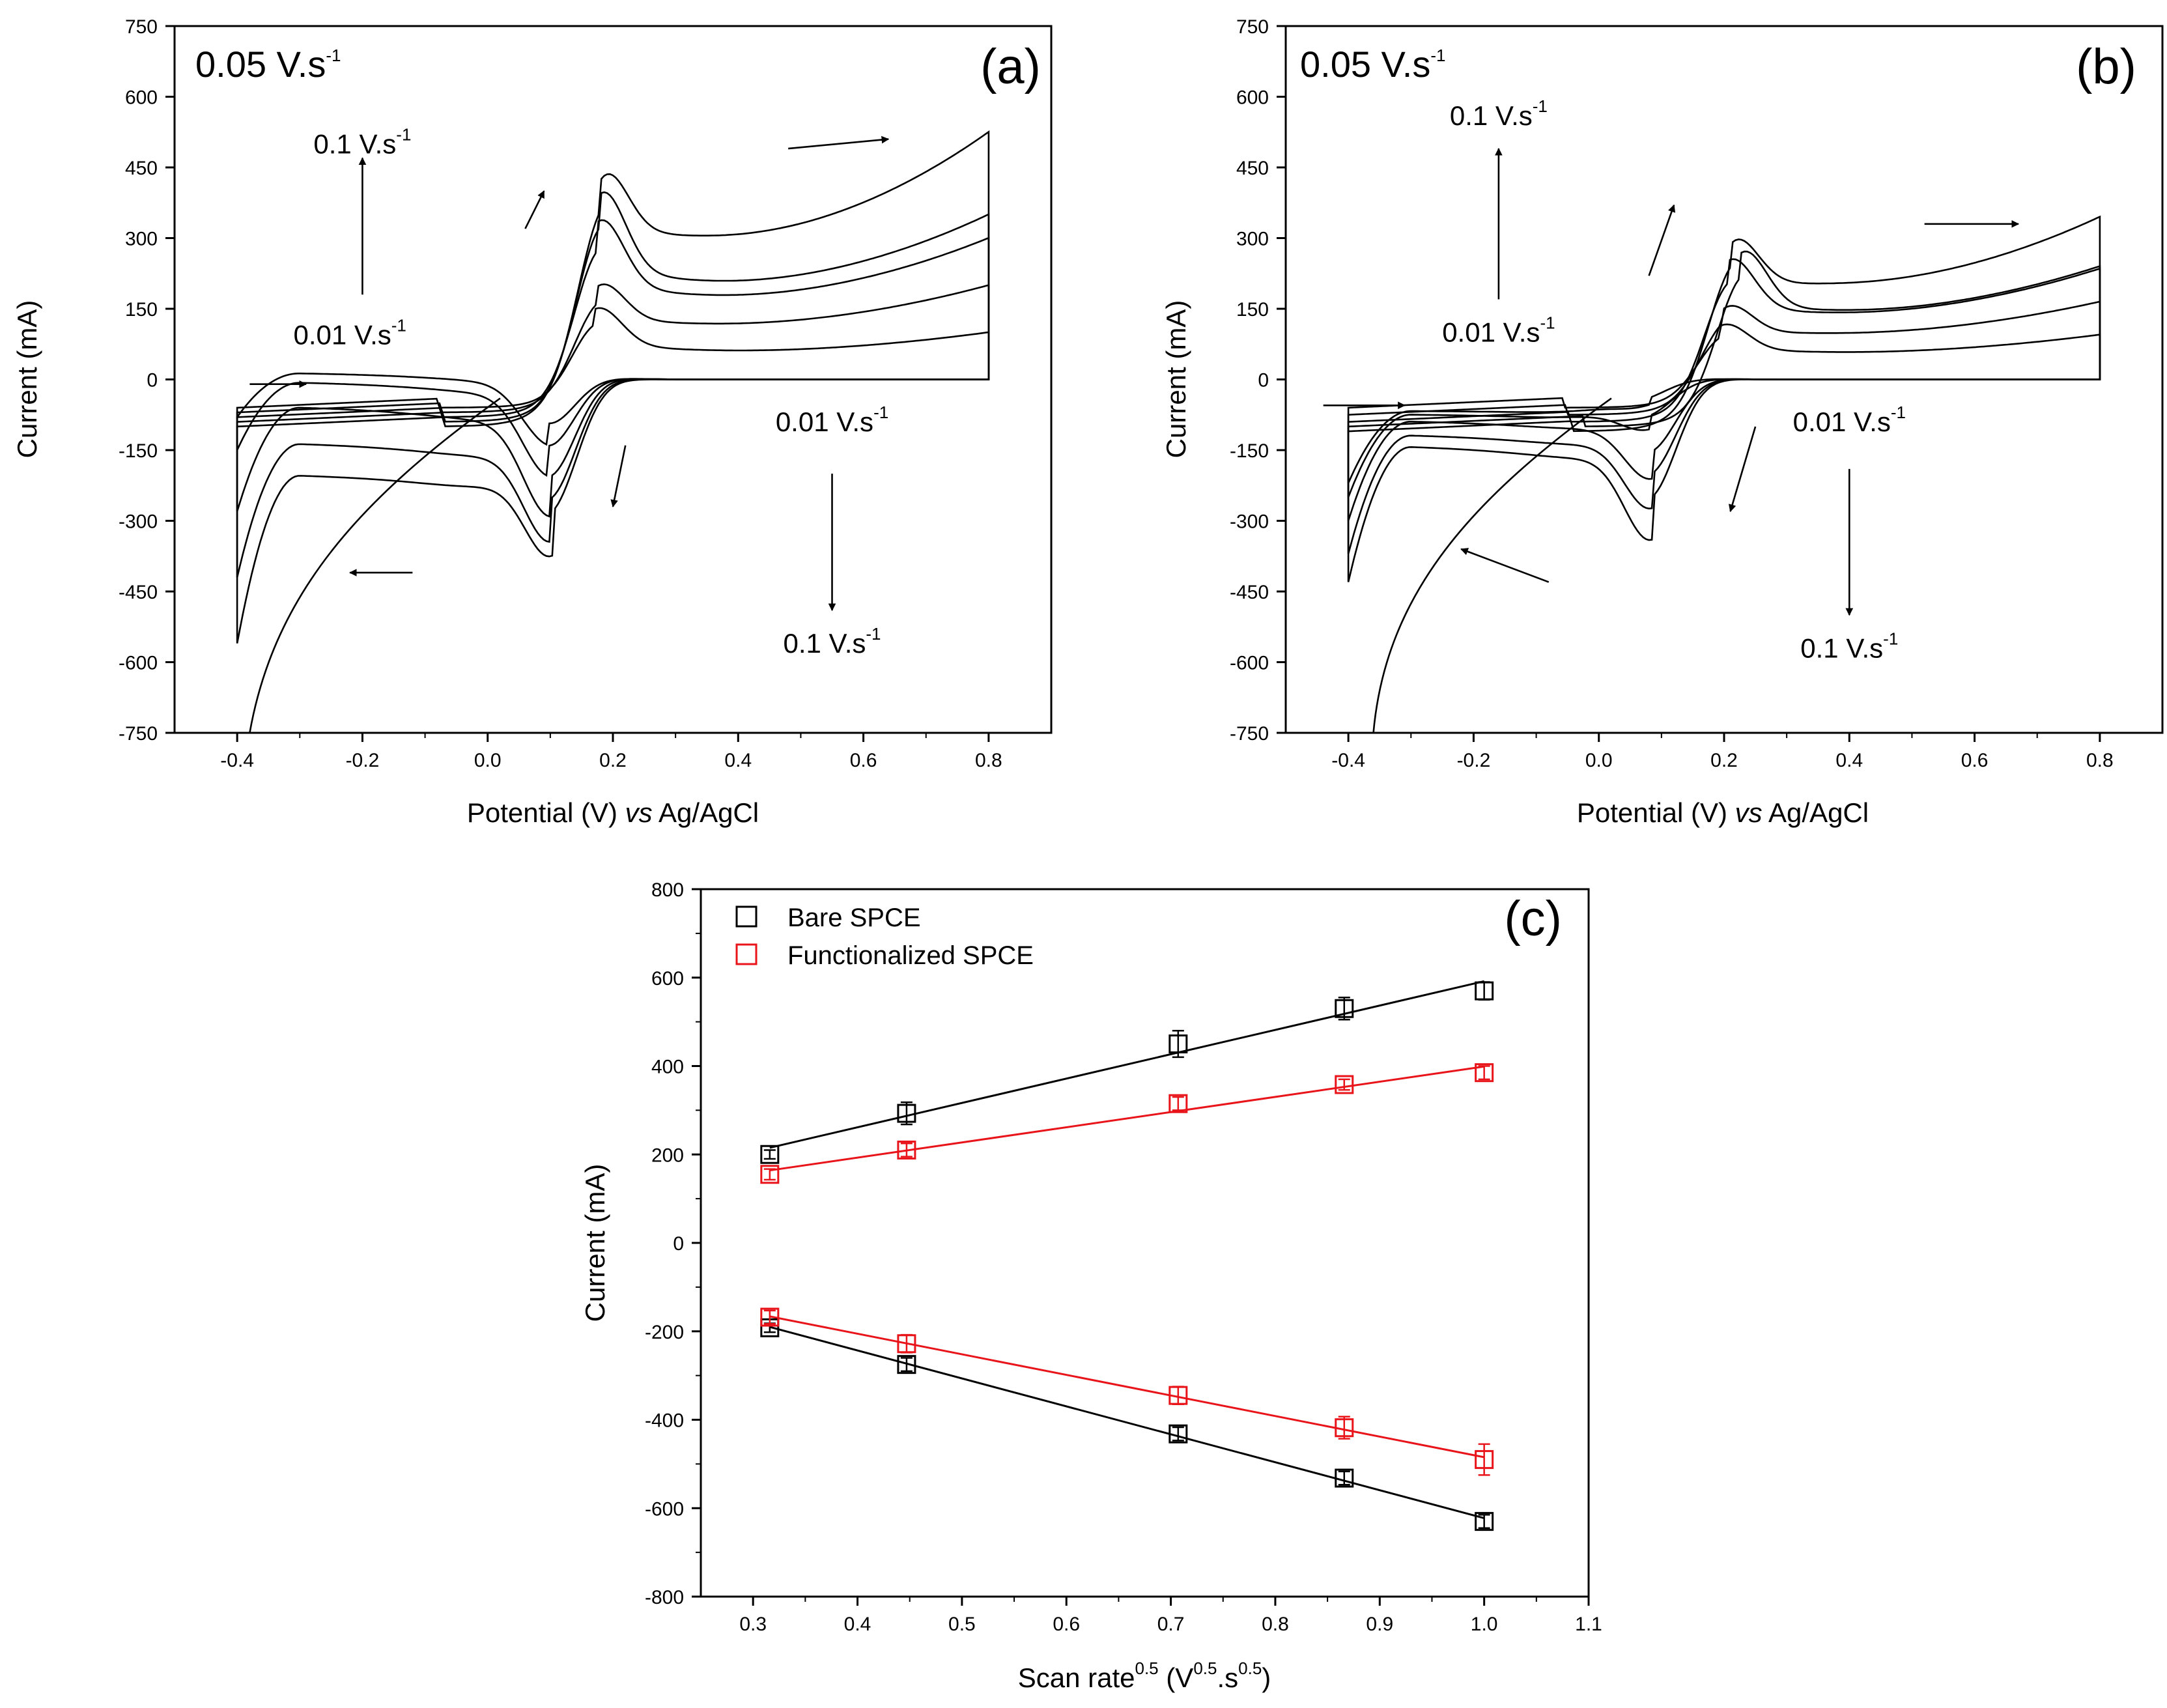  What do you see at coordinates (1171, 1624) in the screenshot?
I see `c-xtick-label: 0.7` at bounding box center [1171, 1624].